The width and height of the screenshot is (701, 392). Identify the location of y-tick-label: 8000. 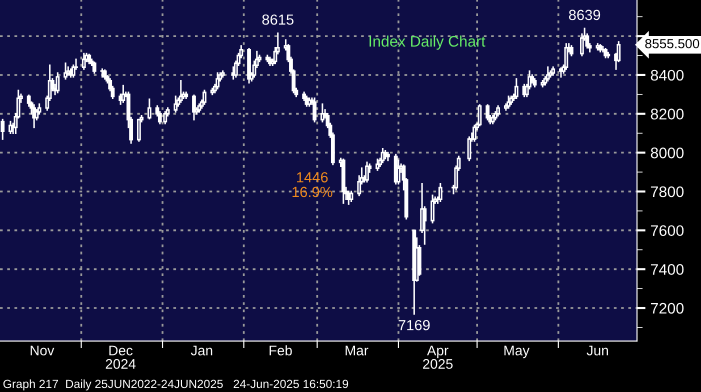
(667, 153).